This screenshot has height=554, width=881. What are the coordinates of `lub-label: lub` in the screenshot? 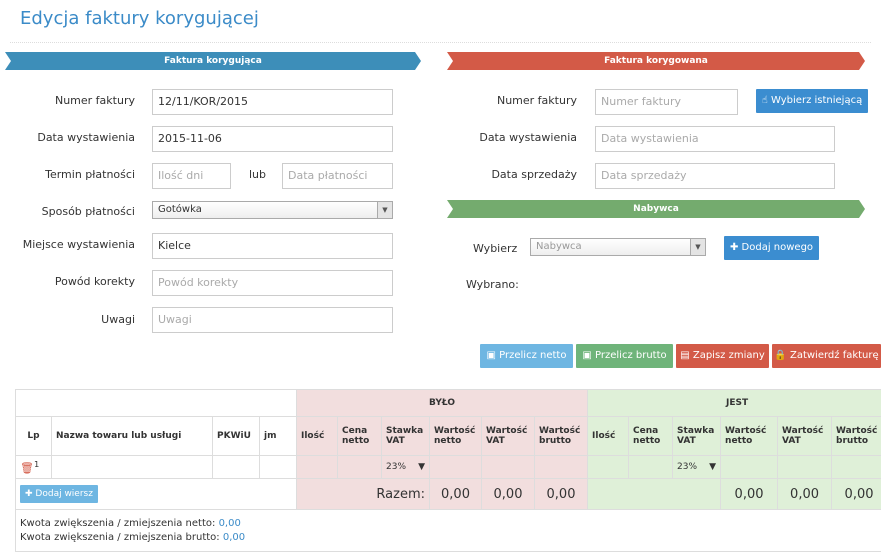 It's located at (258, 174).